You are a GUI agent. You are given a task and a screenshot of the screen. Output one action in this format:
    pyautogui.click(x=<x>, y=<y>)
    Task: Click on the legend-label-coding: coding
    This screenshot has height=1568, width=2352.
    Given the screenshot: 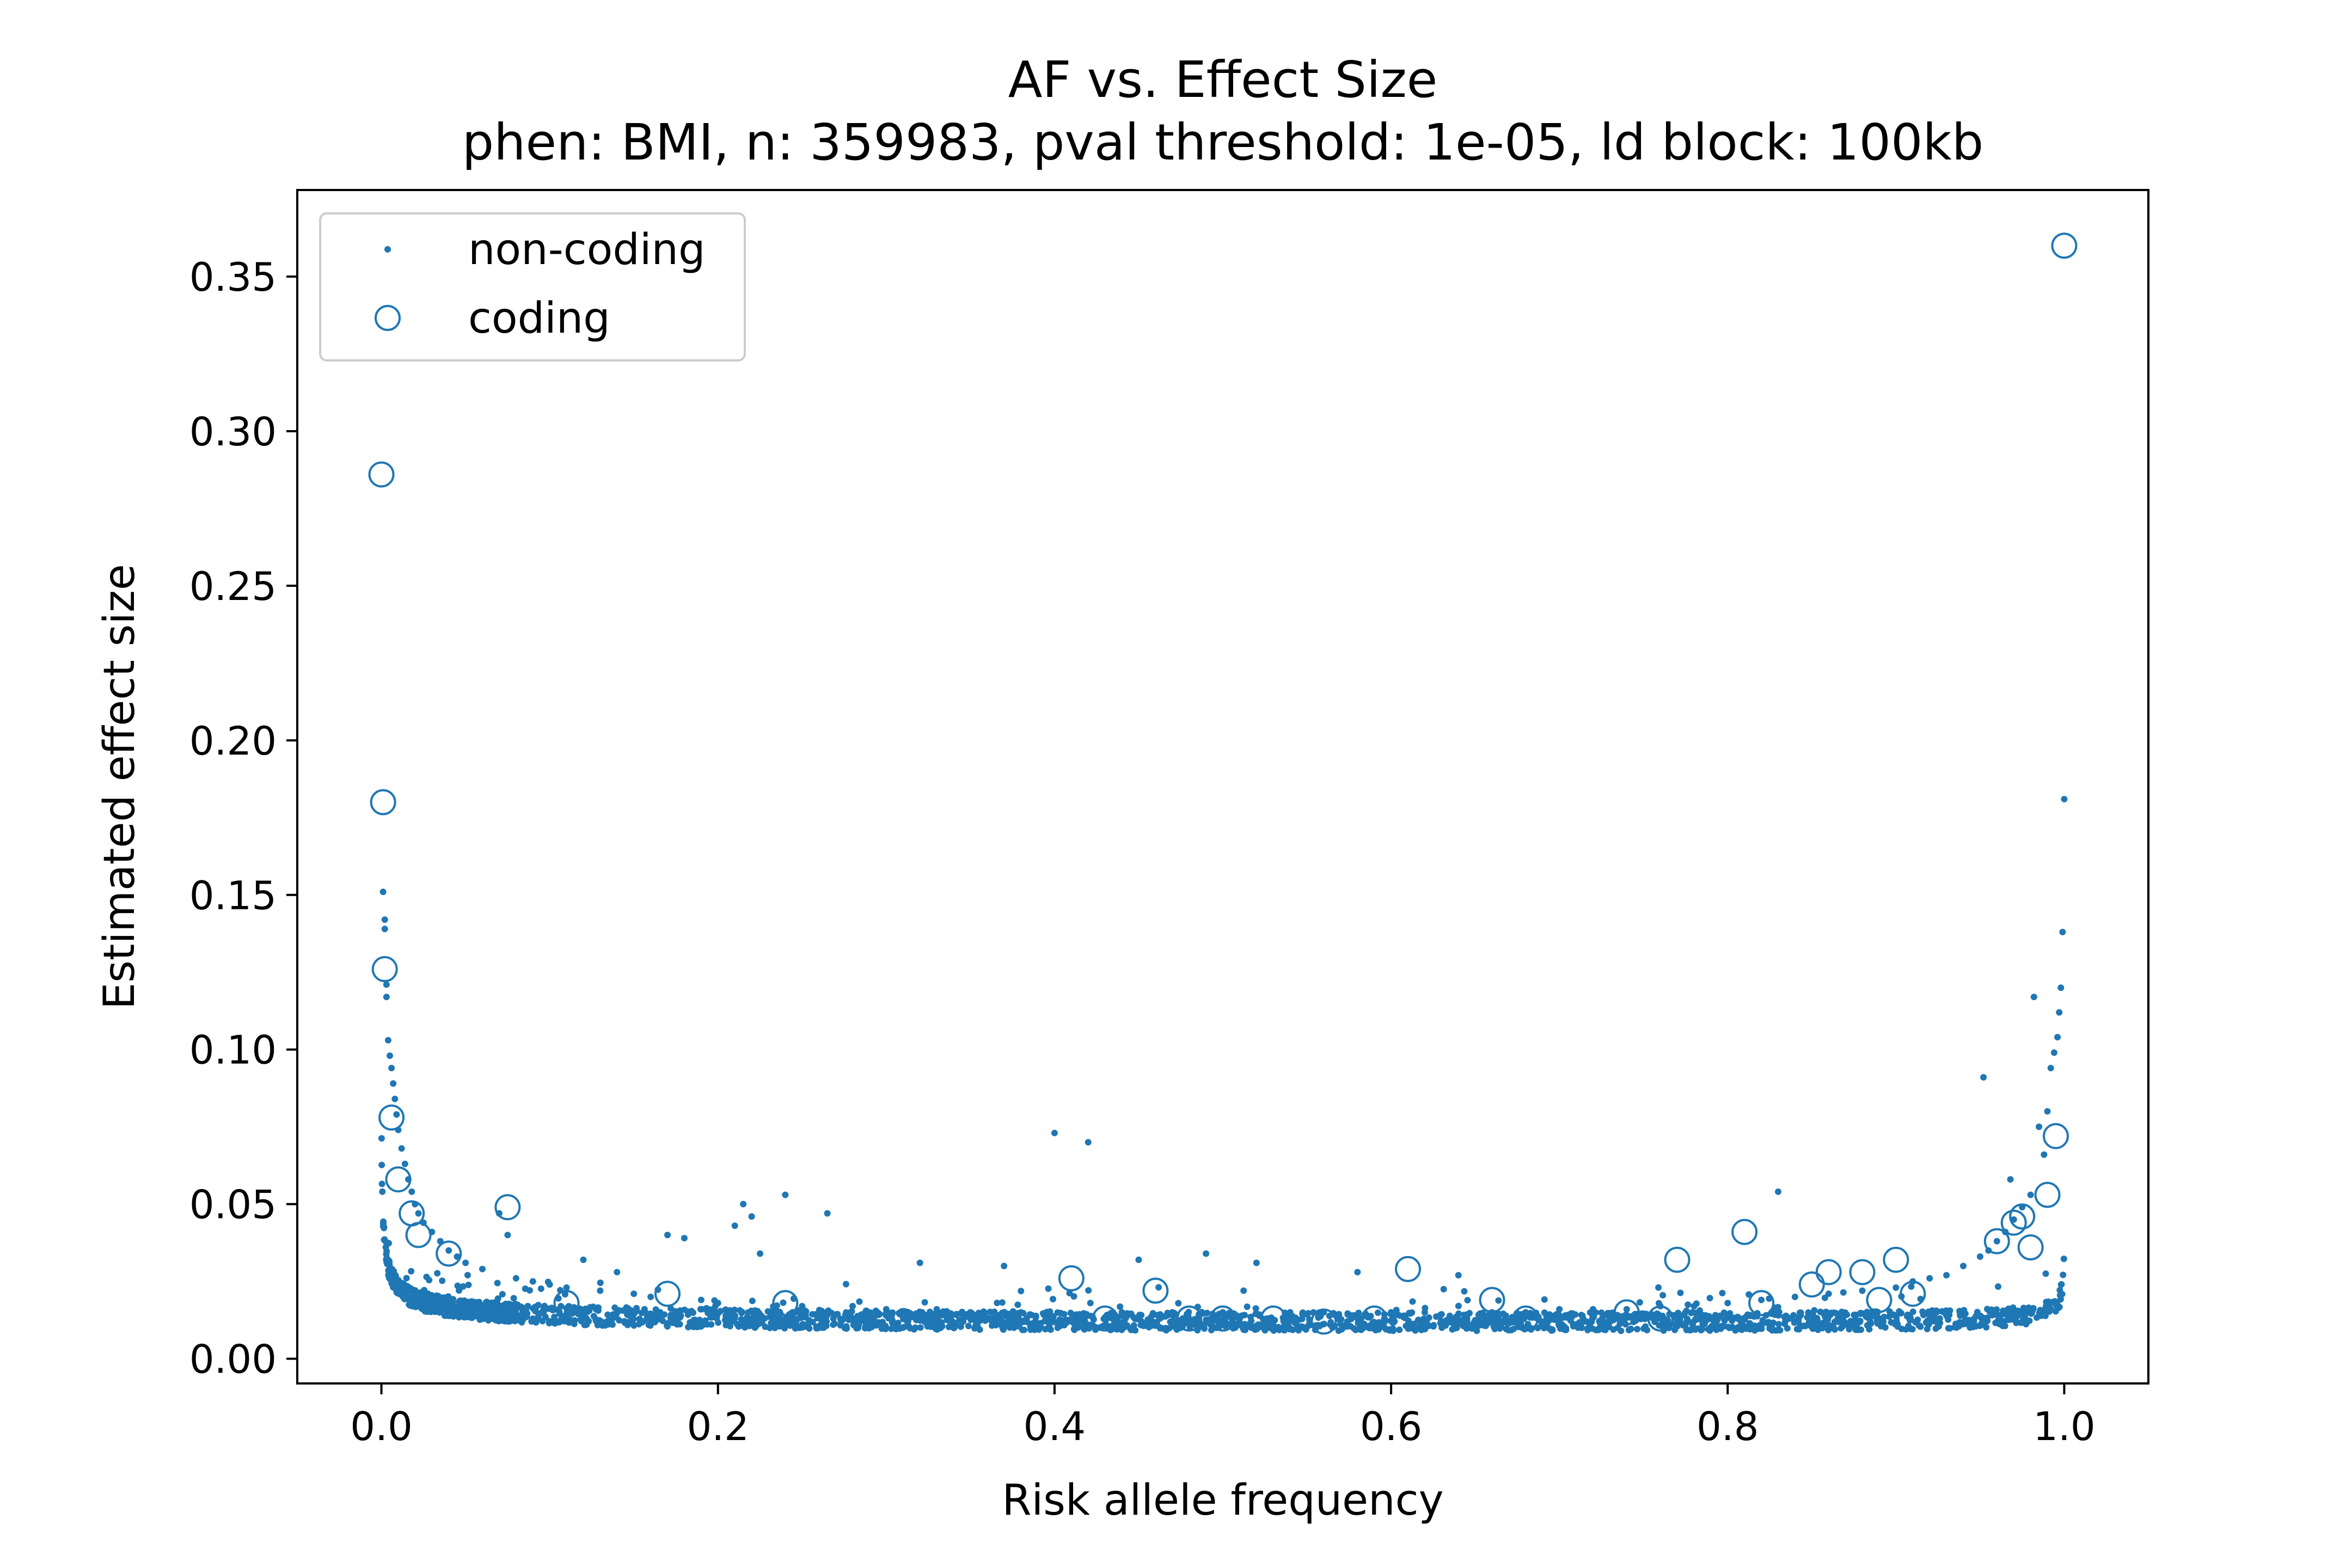 What is the action you would take?
    pyautogui.click(x=539, y=318)
    